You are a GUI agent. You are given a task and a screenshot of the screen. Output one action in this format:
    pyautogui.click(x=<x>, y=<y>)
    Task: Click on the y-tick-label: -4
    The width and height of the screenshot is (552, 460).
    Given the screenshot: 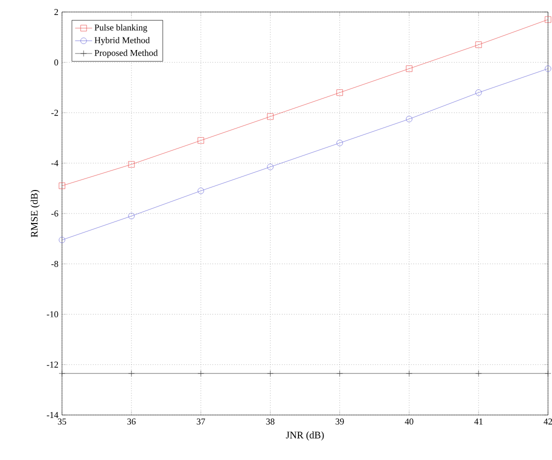 What is the action you would take?
    pyautogui.click(x=54, y=163)
    